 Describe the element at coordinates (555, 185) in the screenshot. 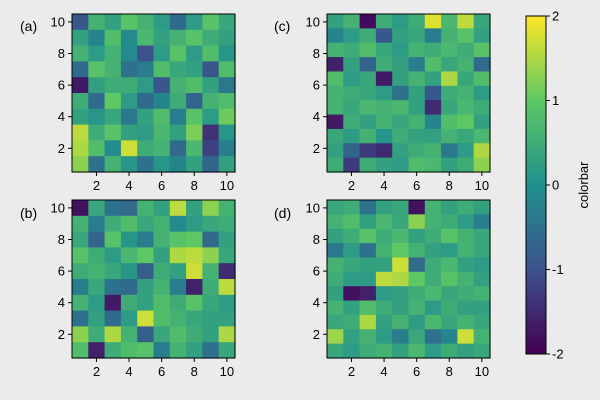

I see `colorbar-tick-label: 0` at that location.